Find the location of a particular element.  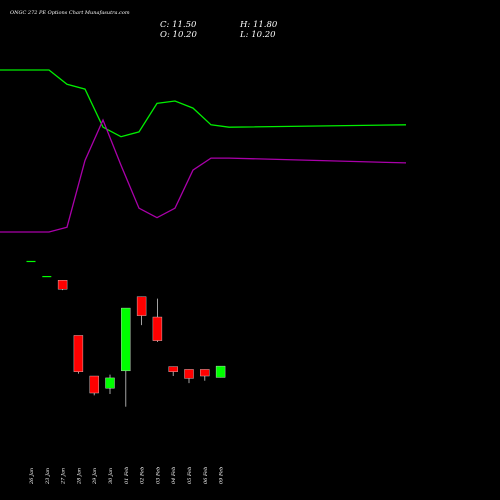

x-tick-label: 28 Jan is located at coordinates (79, 476).